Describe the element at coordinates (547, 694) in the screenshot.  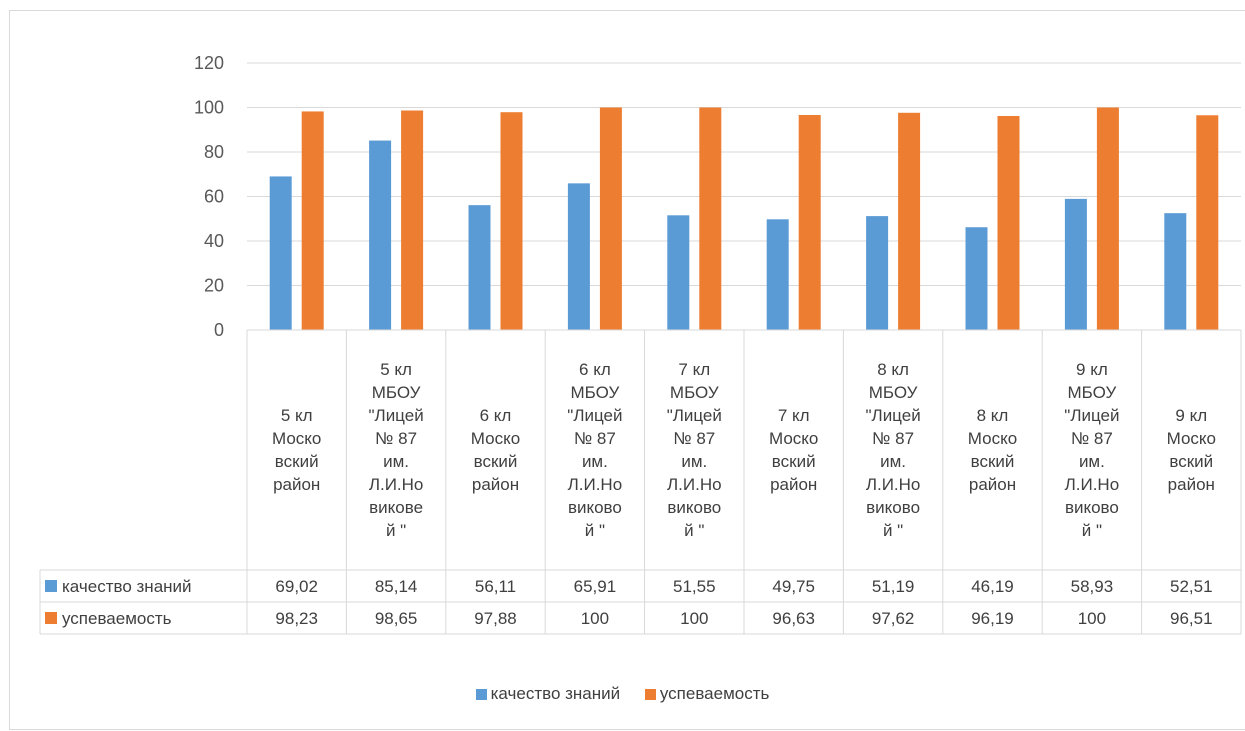
I see `legend-item-quality: качество знаний` at that location.